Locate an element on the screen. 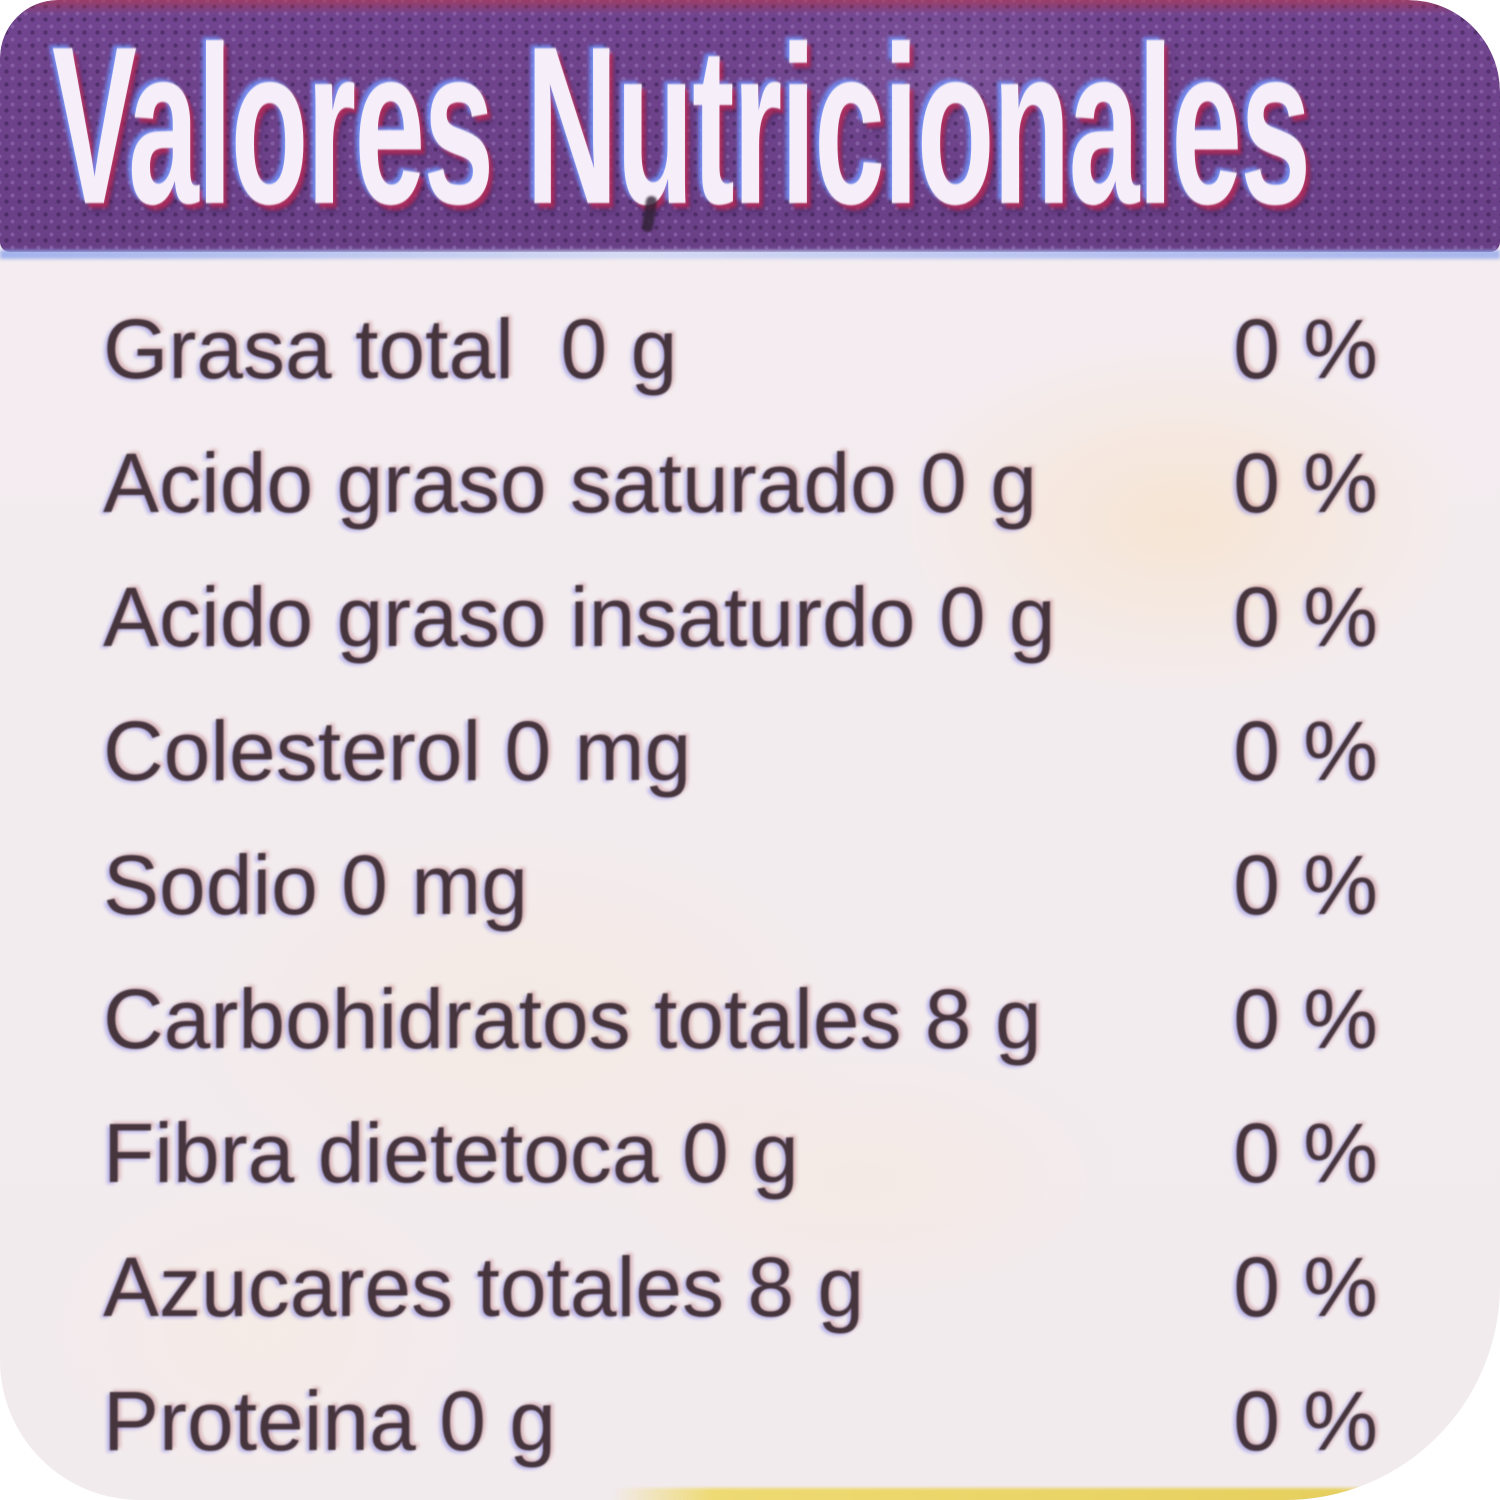  nutrient-row: Colesterol 0 mg 0 % is located at coordinates (740, 751).